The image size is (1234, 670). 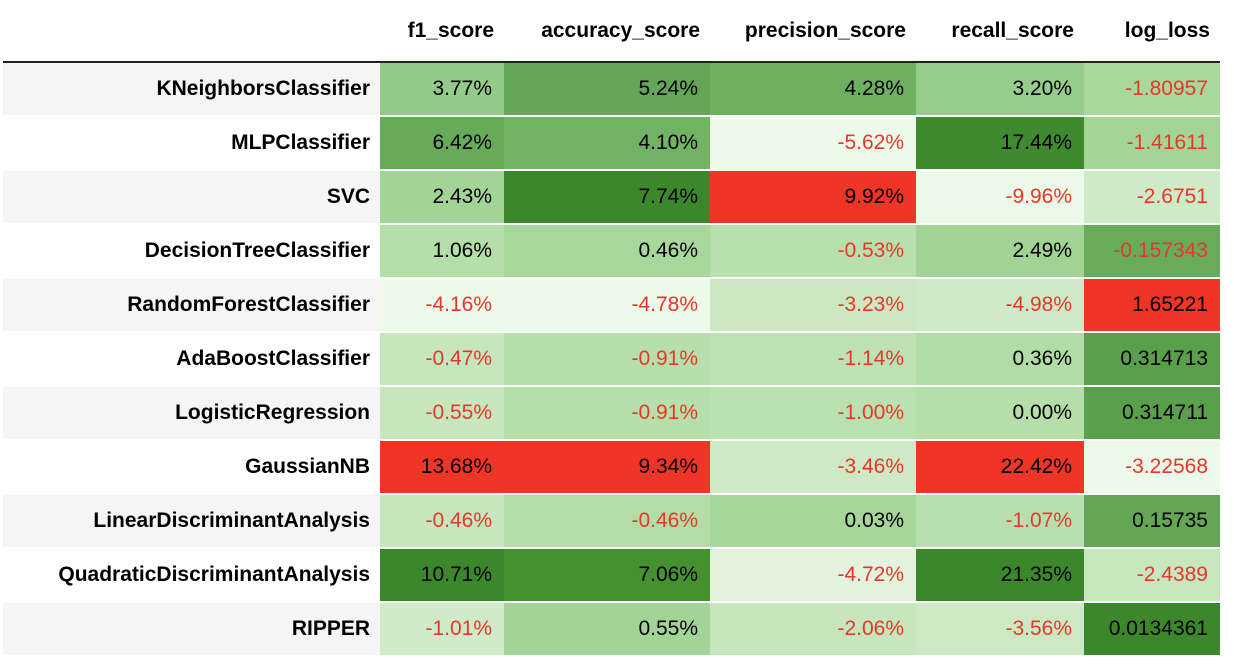 What do you see at coordinates (1152, 305) in the screenshot?
I see `cell-log-loss: 1.65221` at bounding box center [1152, 305].